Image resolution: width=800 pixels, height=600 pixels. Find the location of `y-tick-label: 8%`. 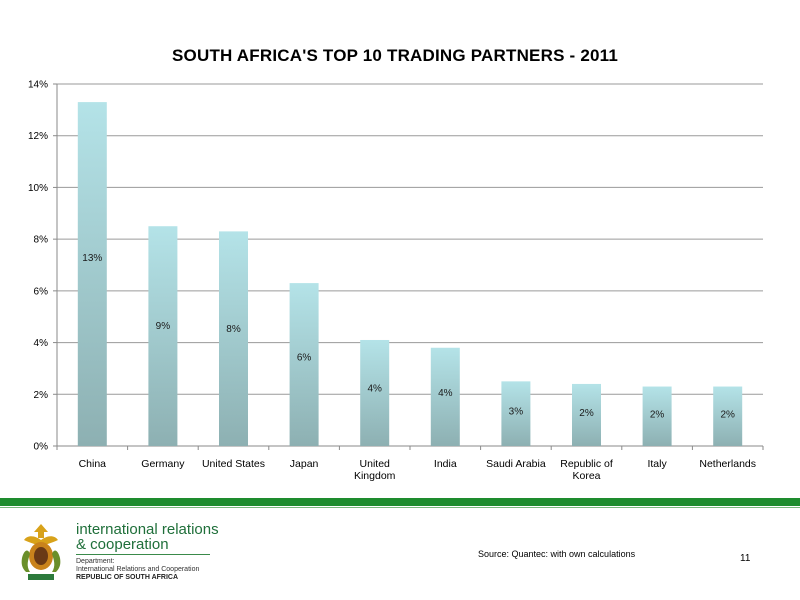

y-tick-label: 8% is located at coordinates (41, 240).